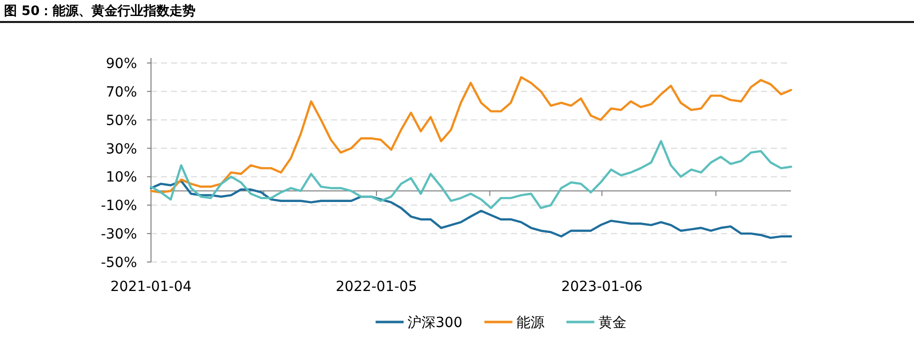  What do you see at coordinates (118, 234) in the screenshot?
I see `y-tick-label: -30%` at bounding box center [118, 234].